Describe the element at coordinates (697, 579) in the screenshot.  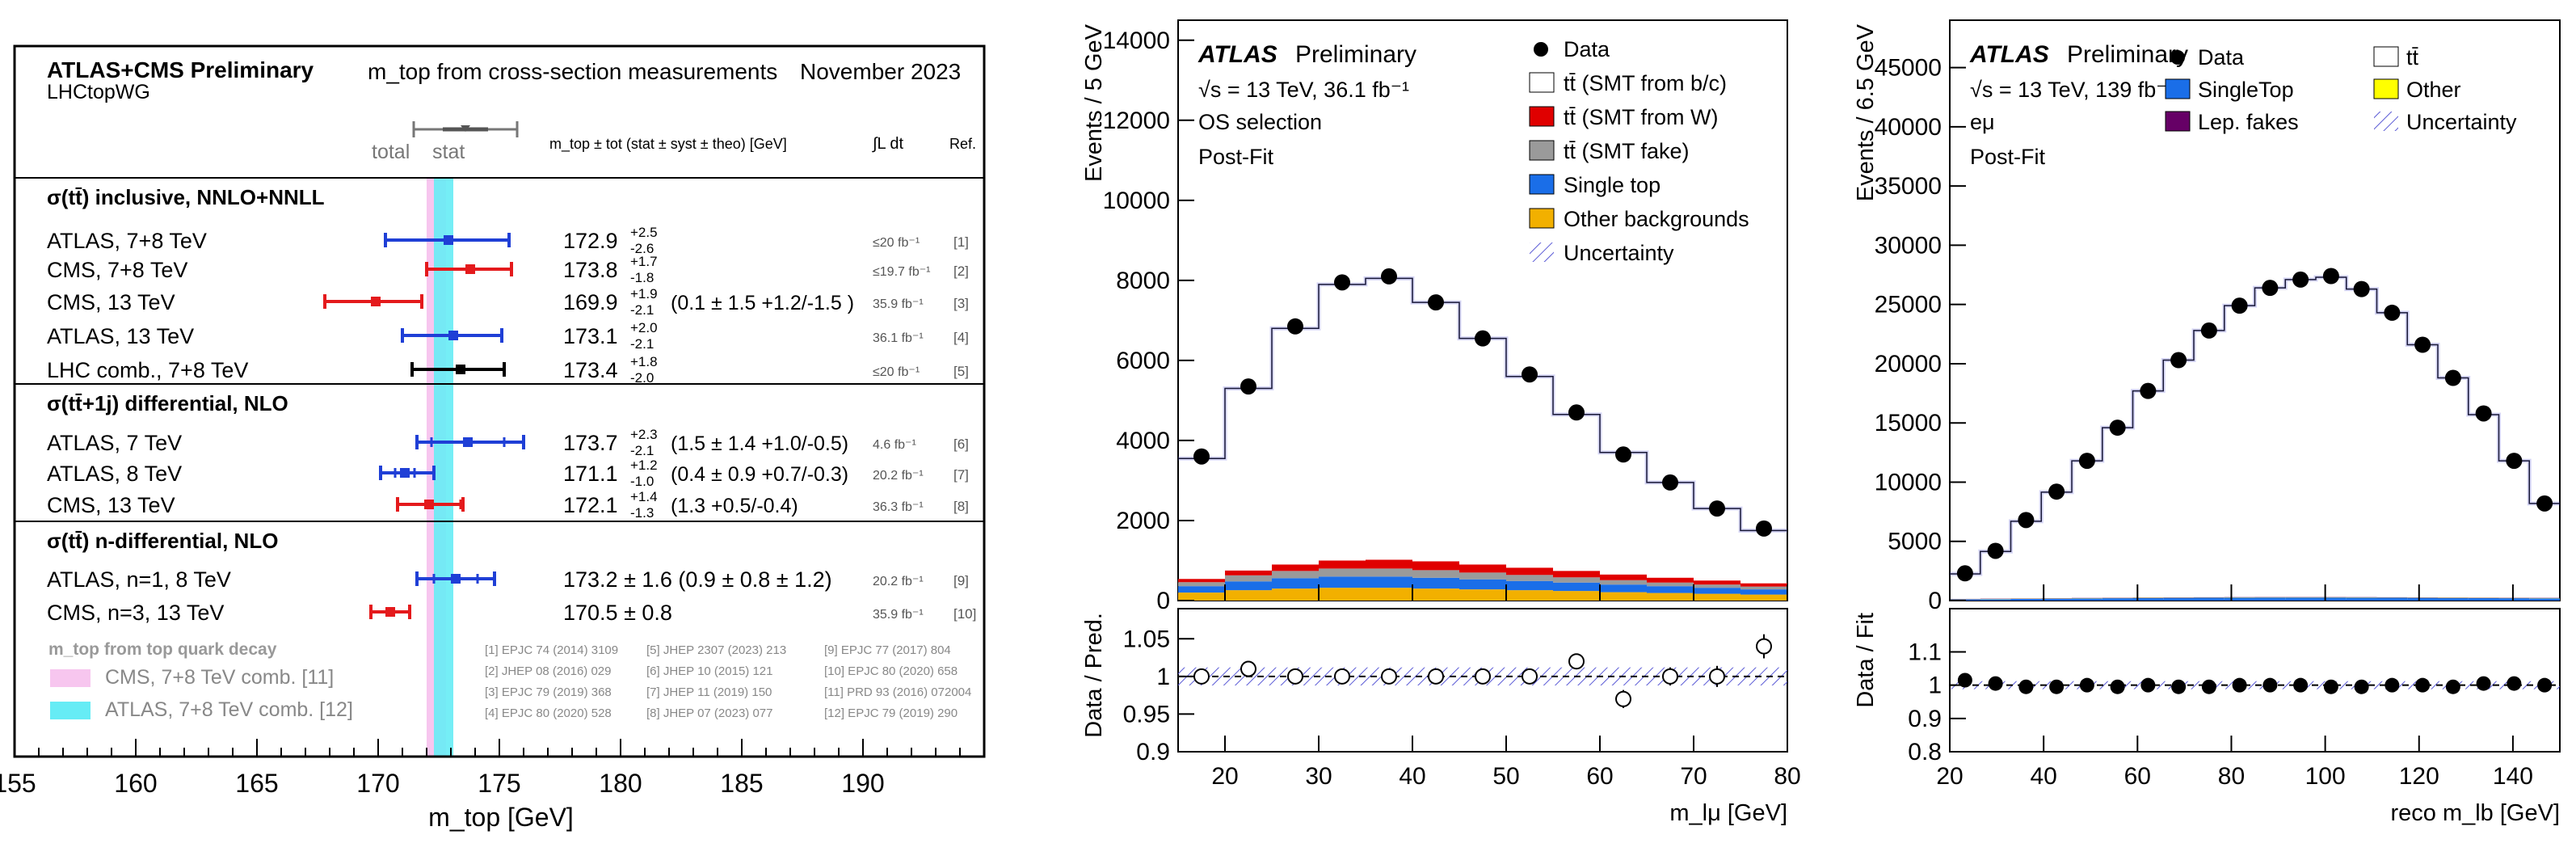
I see `row-value: 173.2 ± 1.6 (0.9 ± 0.8 ± 1.2)` at that location.